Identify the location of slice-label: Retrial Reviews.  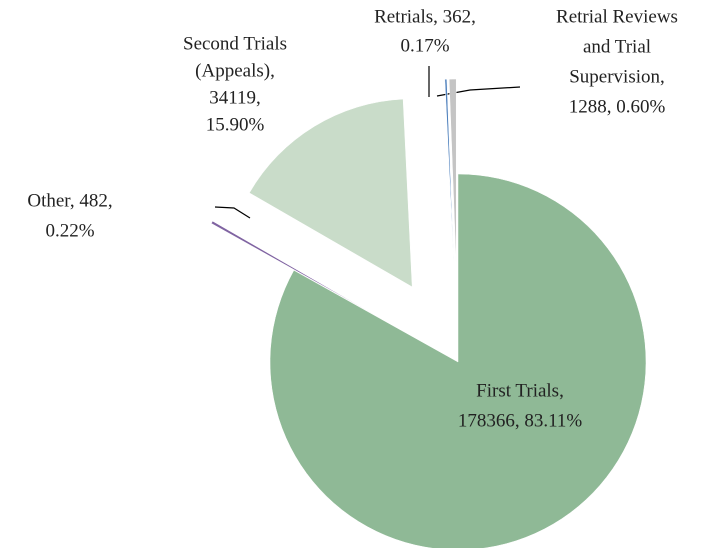
(617, 16).